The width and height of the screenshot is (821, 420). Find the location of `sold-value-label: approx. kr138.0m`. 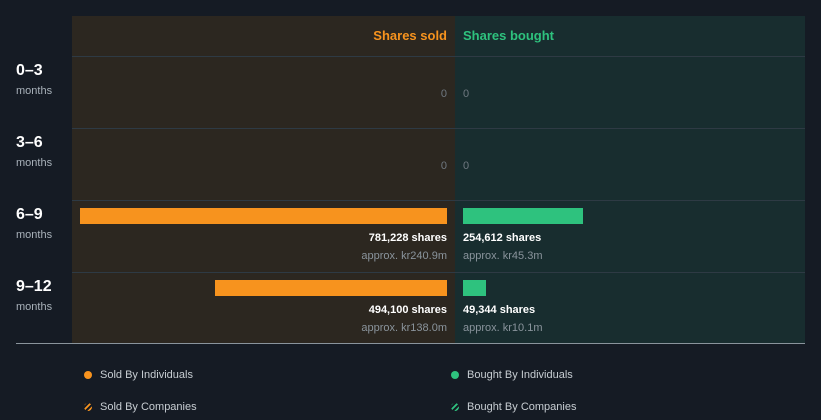

sold-value-label: approx. kr138.0m is located at coordinates (404, 328).